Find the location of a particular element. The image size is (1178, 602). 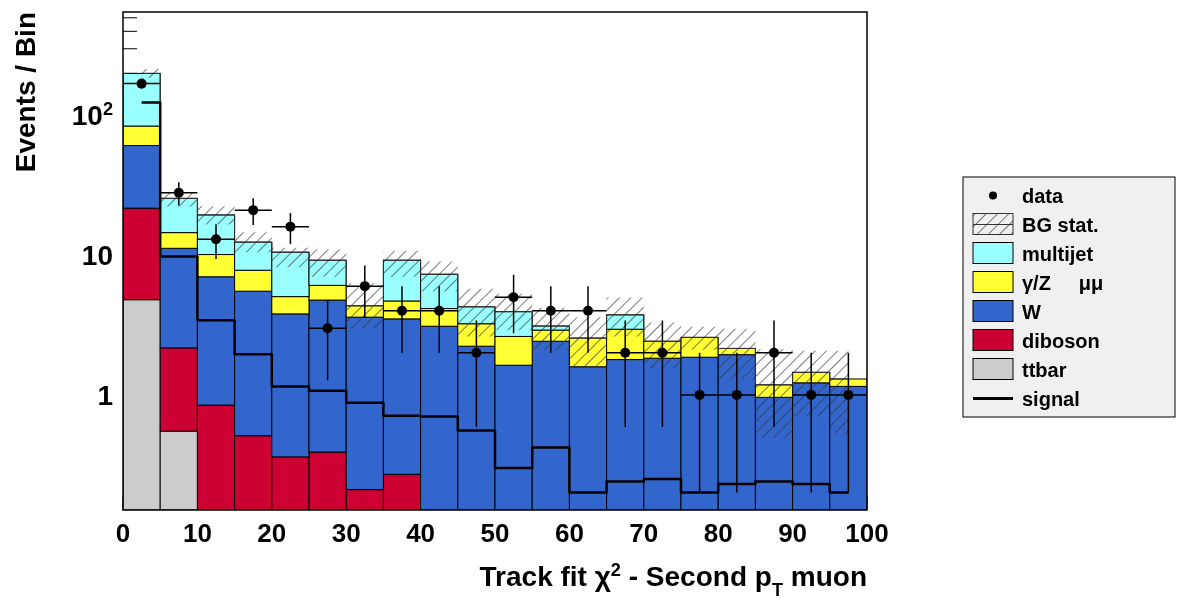

legend-label: data is located at coordinates (1043, 195).